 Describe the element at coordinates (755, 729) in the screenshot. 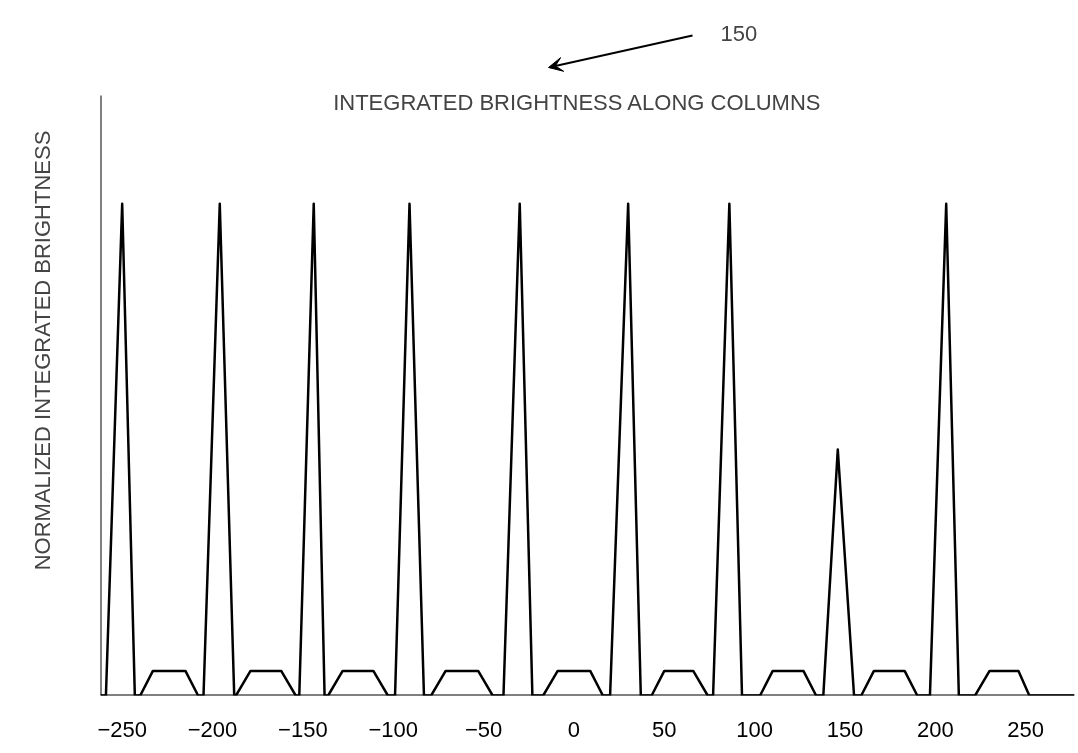

I see `x-tick-label: 100` at that location.